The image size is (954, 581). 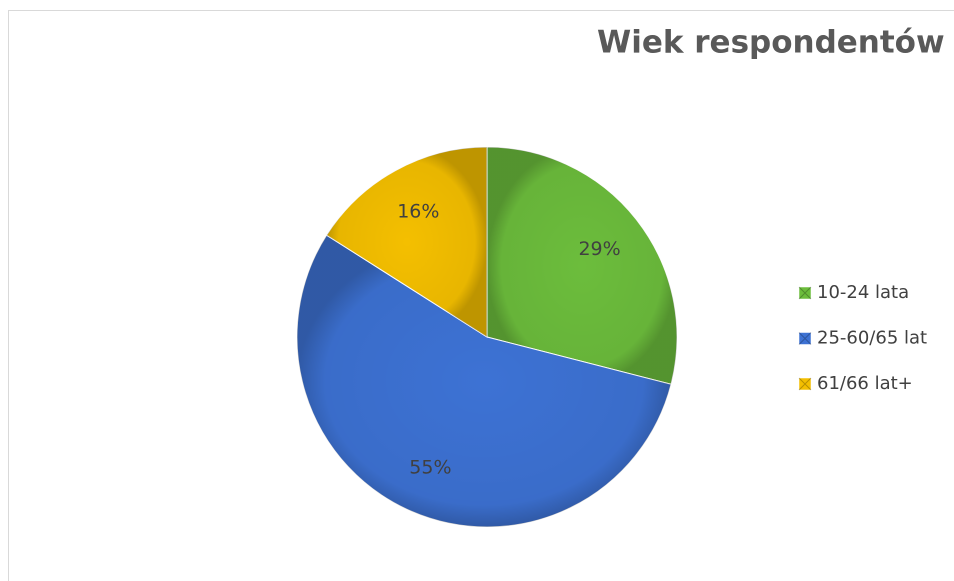 I want to click on data-label: 29%, so click(x=599, y=249).